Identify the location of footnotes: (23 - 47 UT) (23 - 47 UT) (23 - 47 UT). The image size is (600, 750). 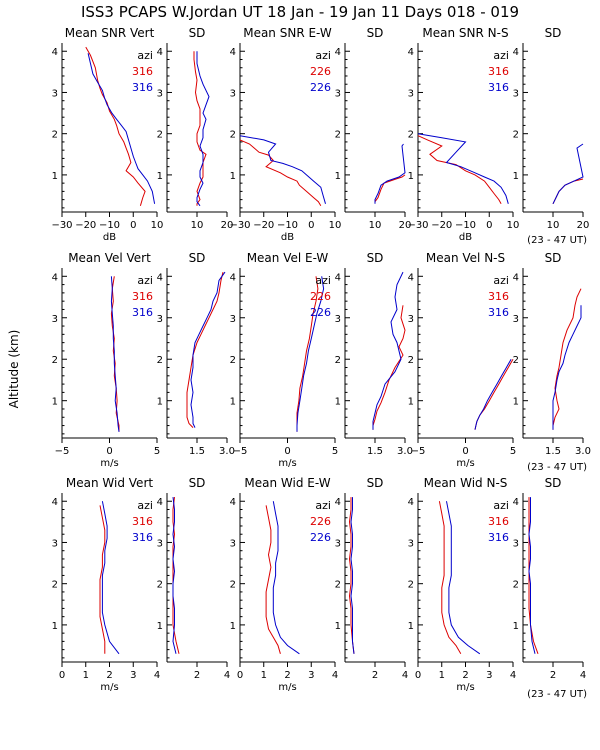
(557, 467).